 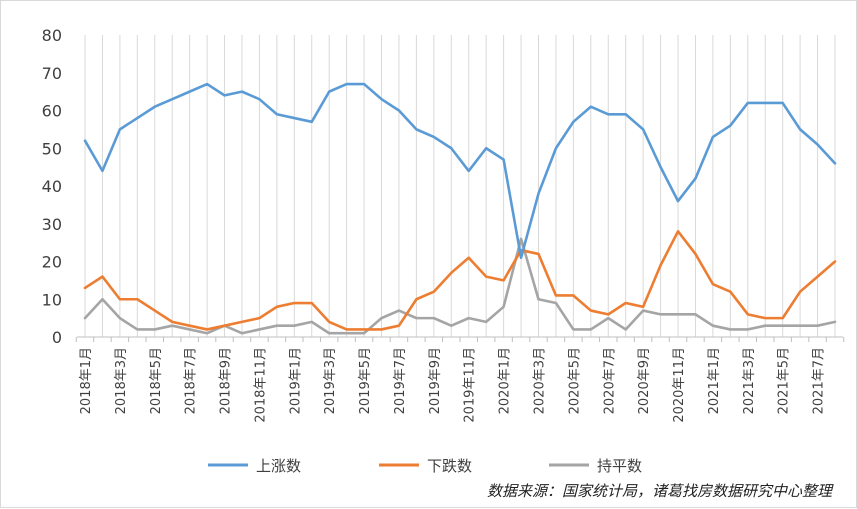 I want to click on legend-label: 持平数, so click(x=619, y=466).